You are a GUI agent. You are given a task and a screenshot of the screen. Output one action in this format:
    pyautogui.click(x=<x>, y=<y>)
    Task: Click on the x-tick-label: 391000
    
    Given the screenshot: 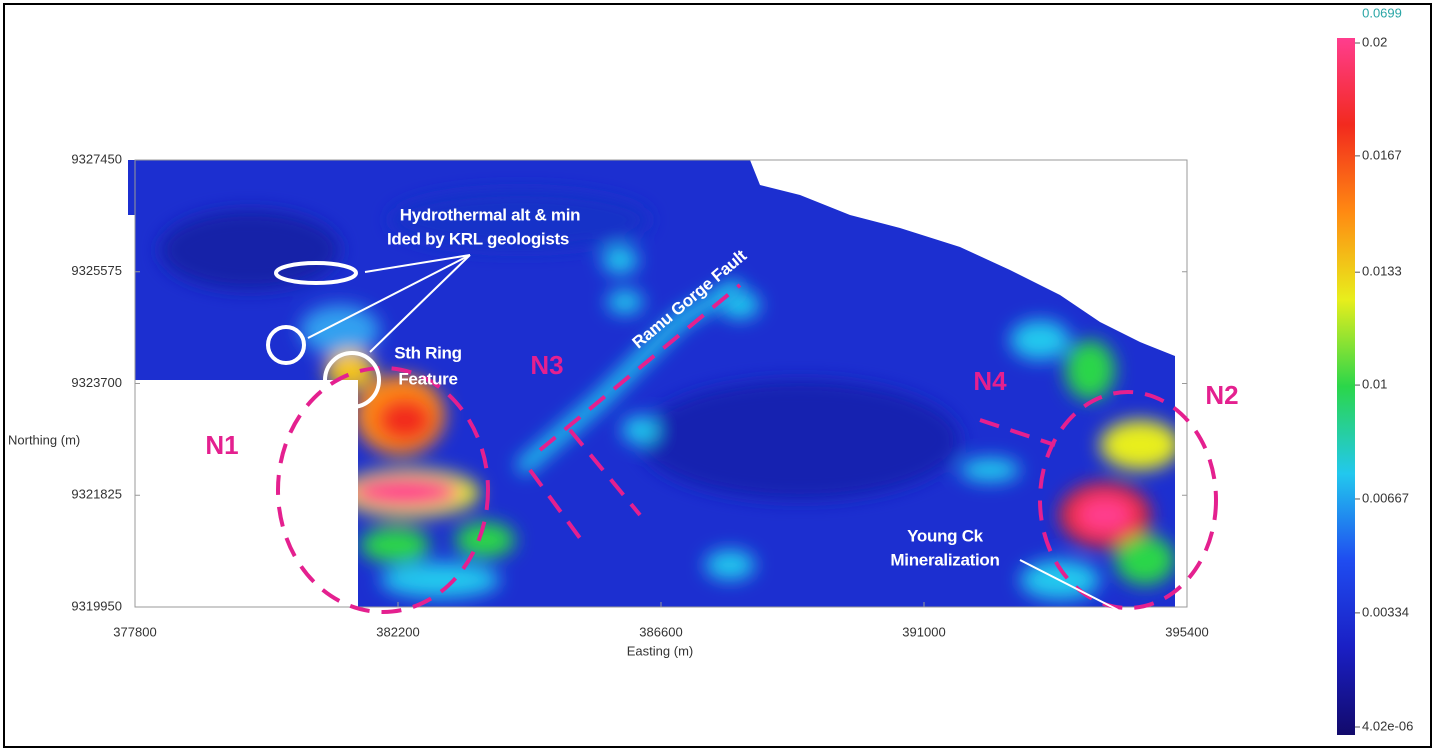 What is the action you would take?
    pyautogui.click(x=923, y=631)
    